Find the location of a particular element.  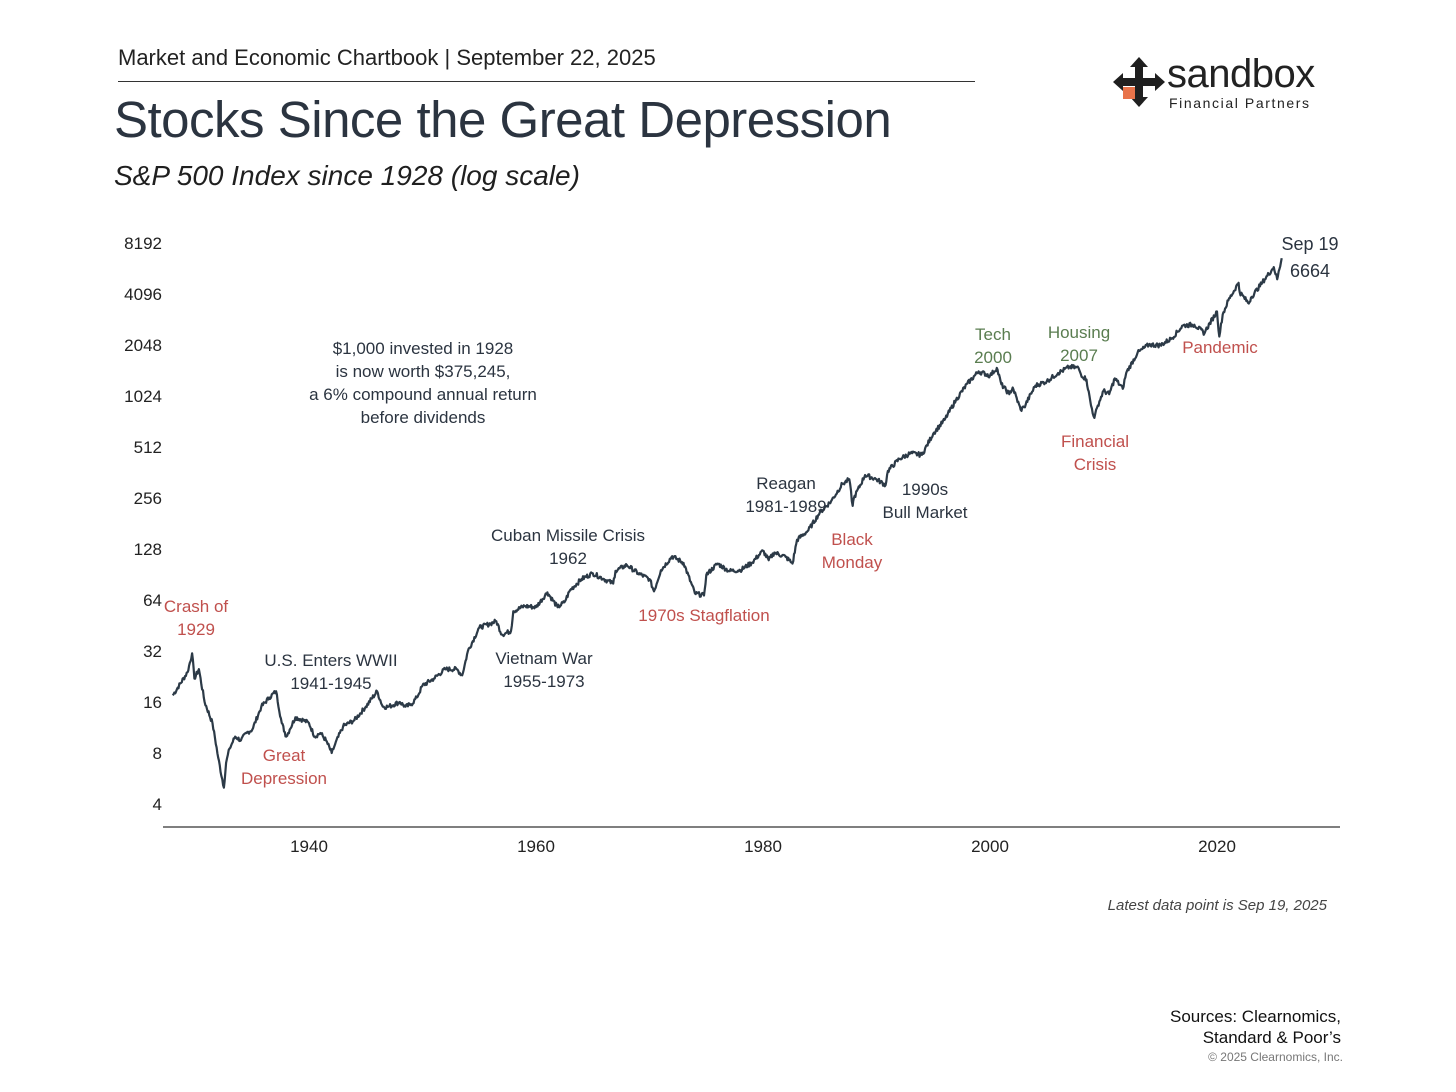

copyright: © 2025 Clearnomics, Inc. is located at coordinates (1275, 1057).